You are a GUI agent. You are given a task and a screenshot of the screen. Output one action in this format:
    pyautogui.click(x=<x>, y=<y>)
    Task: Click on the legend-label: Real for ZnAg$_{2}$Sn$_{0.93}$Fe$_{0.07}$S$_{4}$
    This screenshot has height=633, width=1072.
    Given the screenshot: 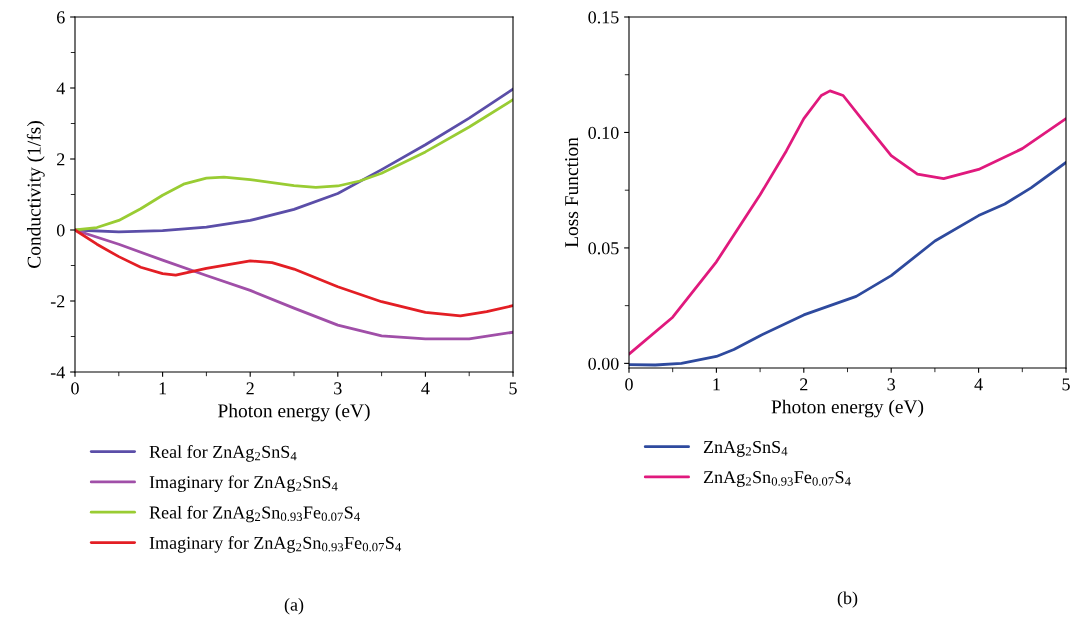 What is the action you would take?
    pyautogui.click(x=254, y=514)
    